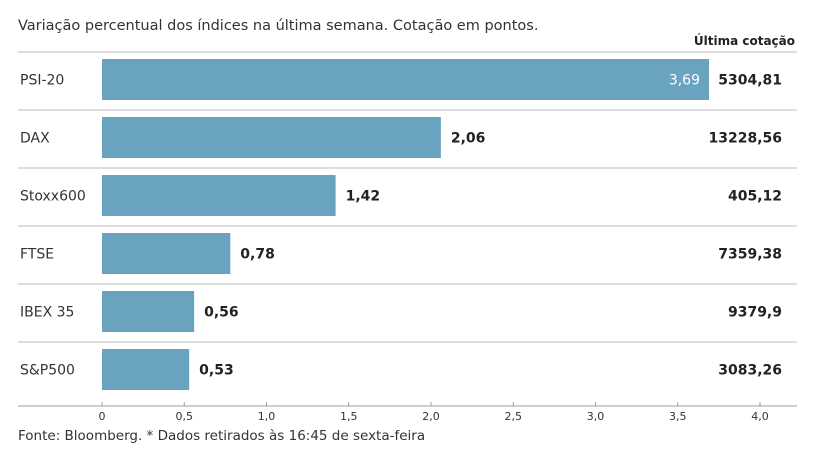  Describe the element at coordinates (678, 416) in the screenshot. I see `x-tick-label: 3,5` at that location.